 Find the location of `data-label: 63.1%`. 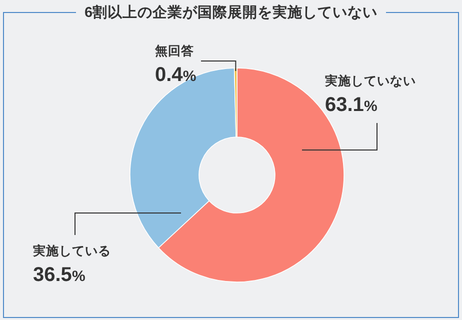

data-label: 63.1% is located at coordinates (351, 105).